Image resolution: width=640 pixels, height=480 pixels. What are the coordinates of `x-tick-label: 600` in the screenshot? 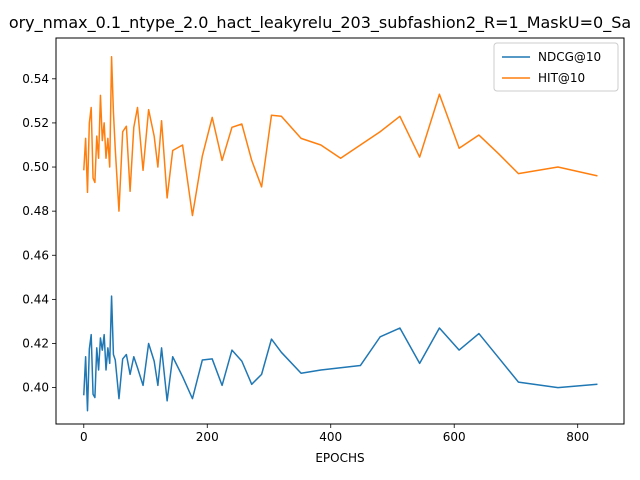 It's located at (454, 437).